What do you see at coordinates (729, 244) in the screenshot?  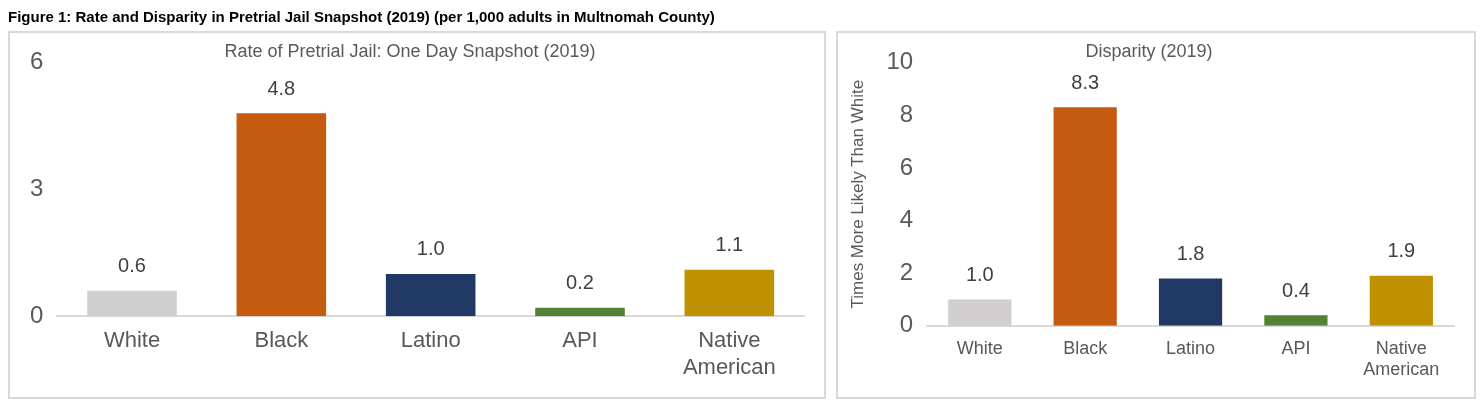 I see `data-label: 1.1` at bounding box center [729, 244].